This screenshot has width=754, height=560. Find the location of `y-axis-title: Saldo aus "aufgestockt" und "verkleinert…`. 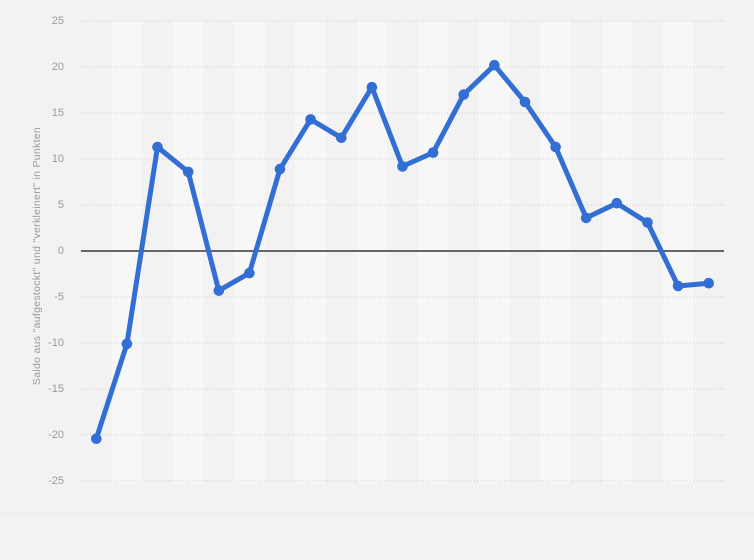

y-axis-title: Saldo aus "aufgestockt" und "verkleinert… is located at coordinates (37, 256).